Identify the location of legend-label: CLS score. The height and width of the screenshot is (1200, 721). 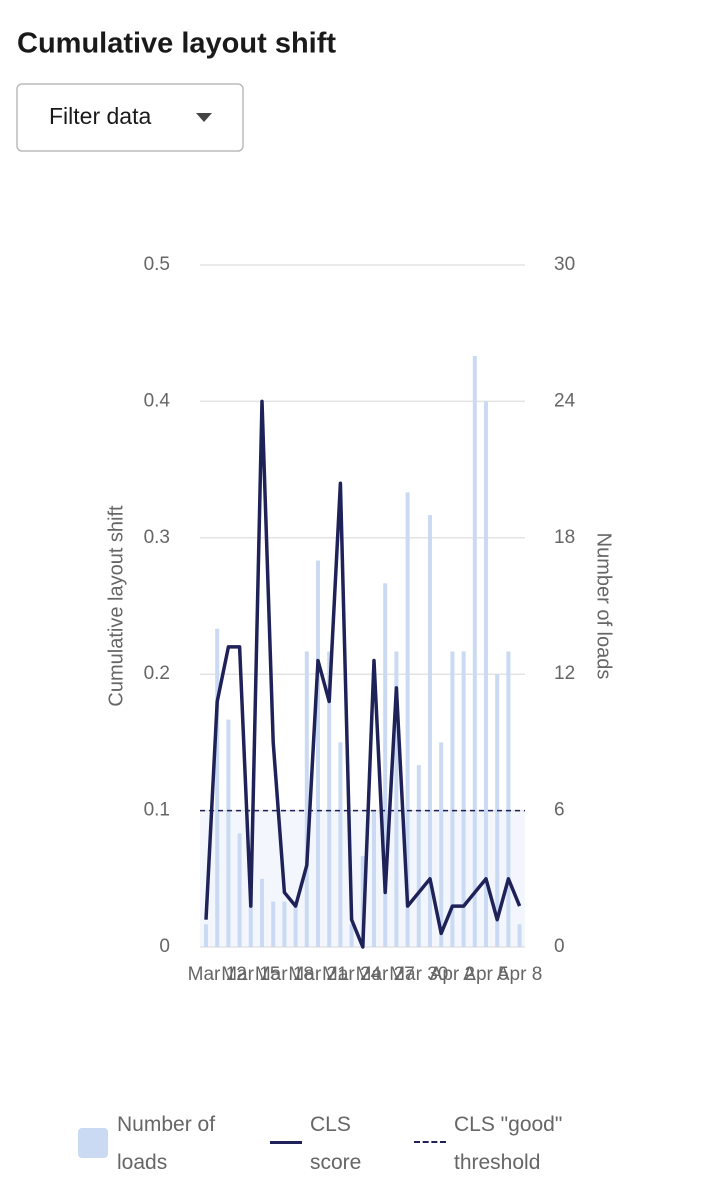
(336, 1143).